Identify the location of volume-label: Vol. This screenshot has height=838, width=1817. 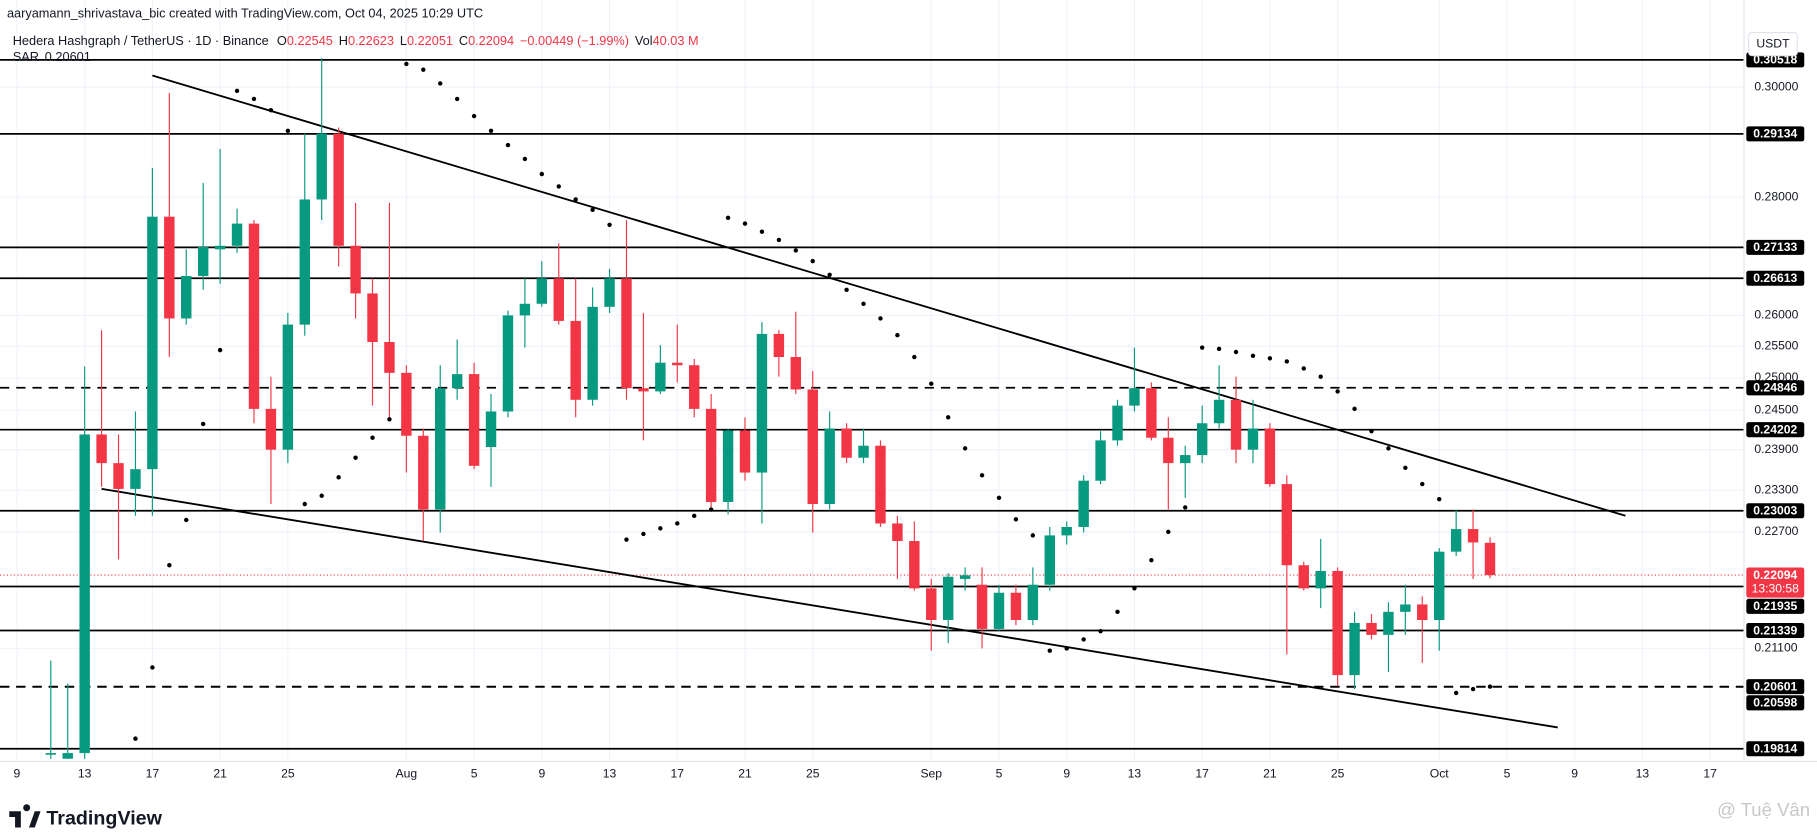
(644, 40).